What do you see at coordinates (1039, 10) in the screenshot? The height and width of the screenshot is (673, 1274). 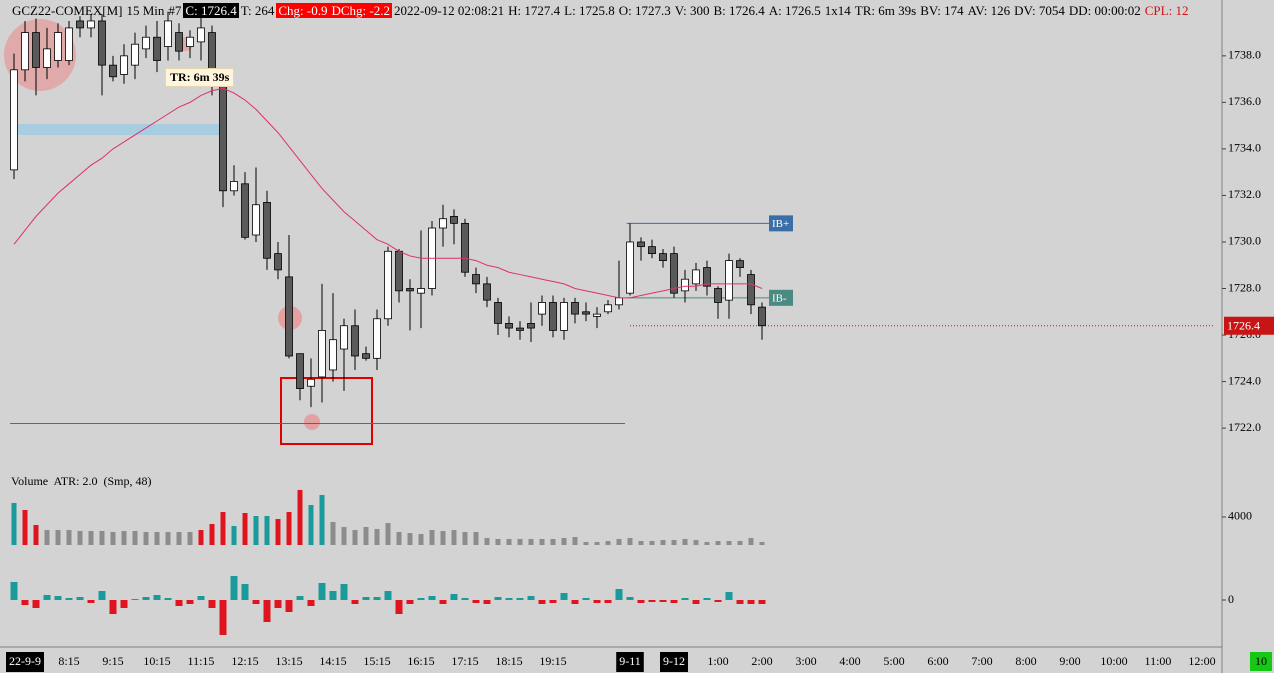 I see `header-field: DV: 7054` at bounding box center [1039, 10].